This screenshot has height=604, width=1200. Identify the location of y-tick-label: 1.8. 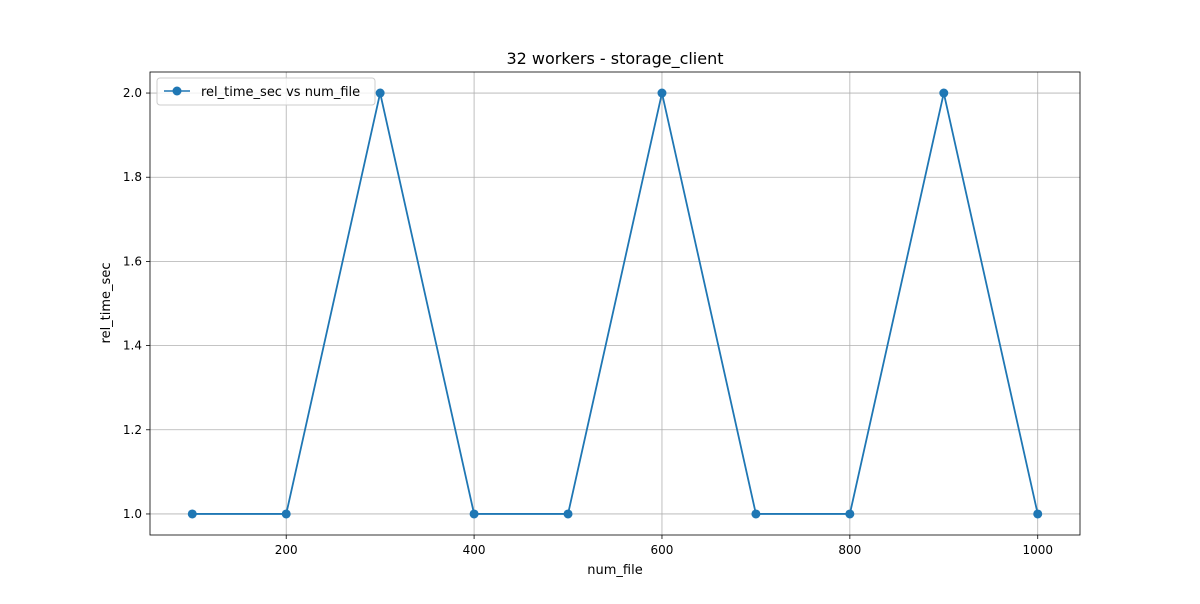
(132, 177).